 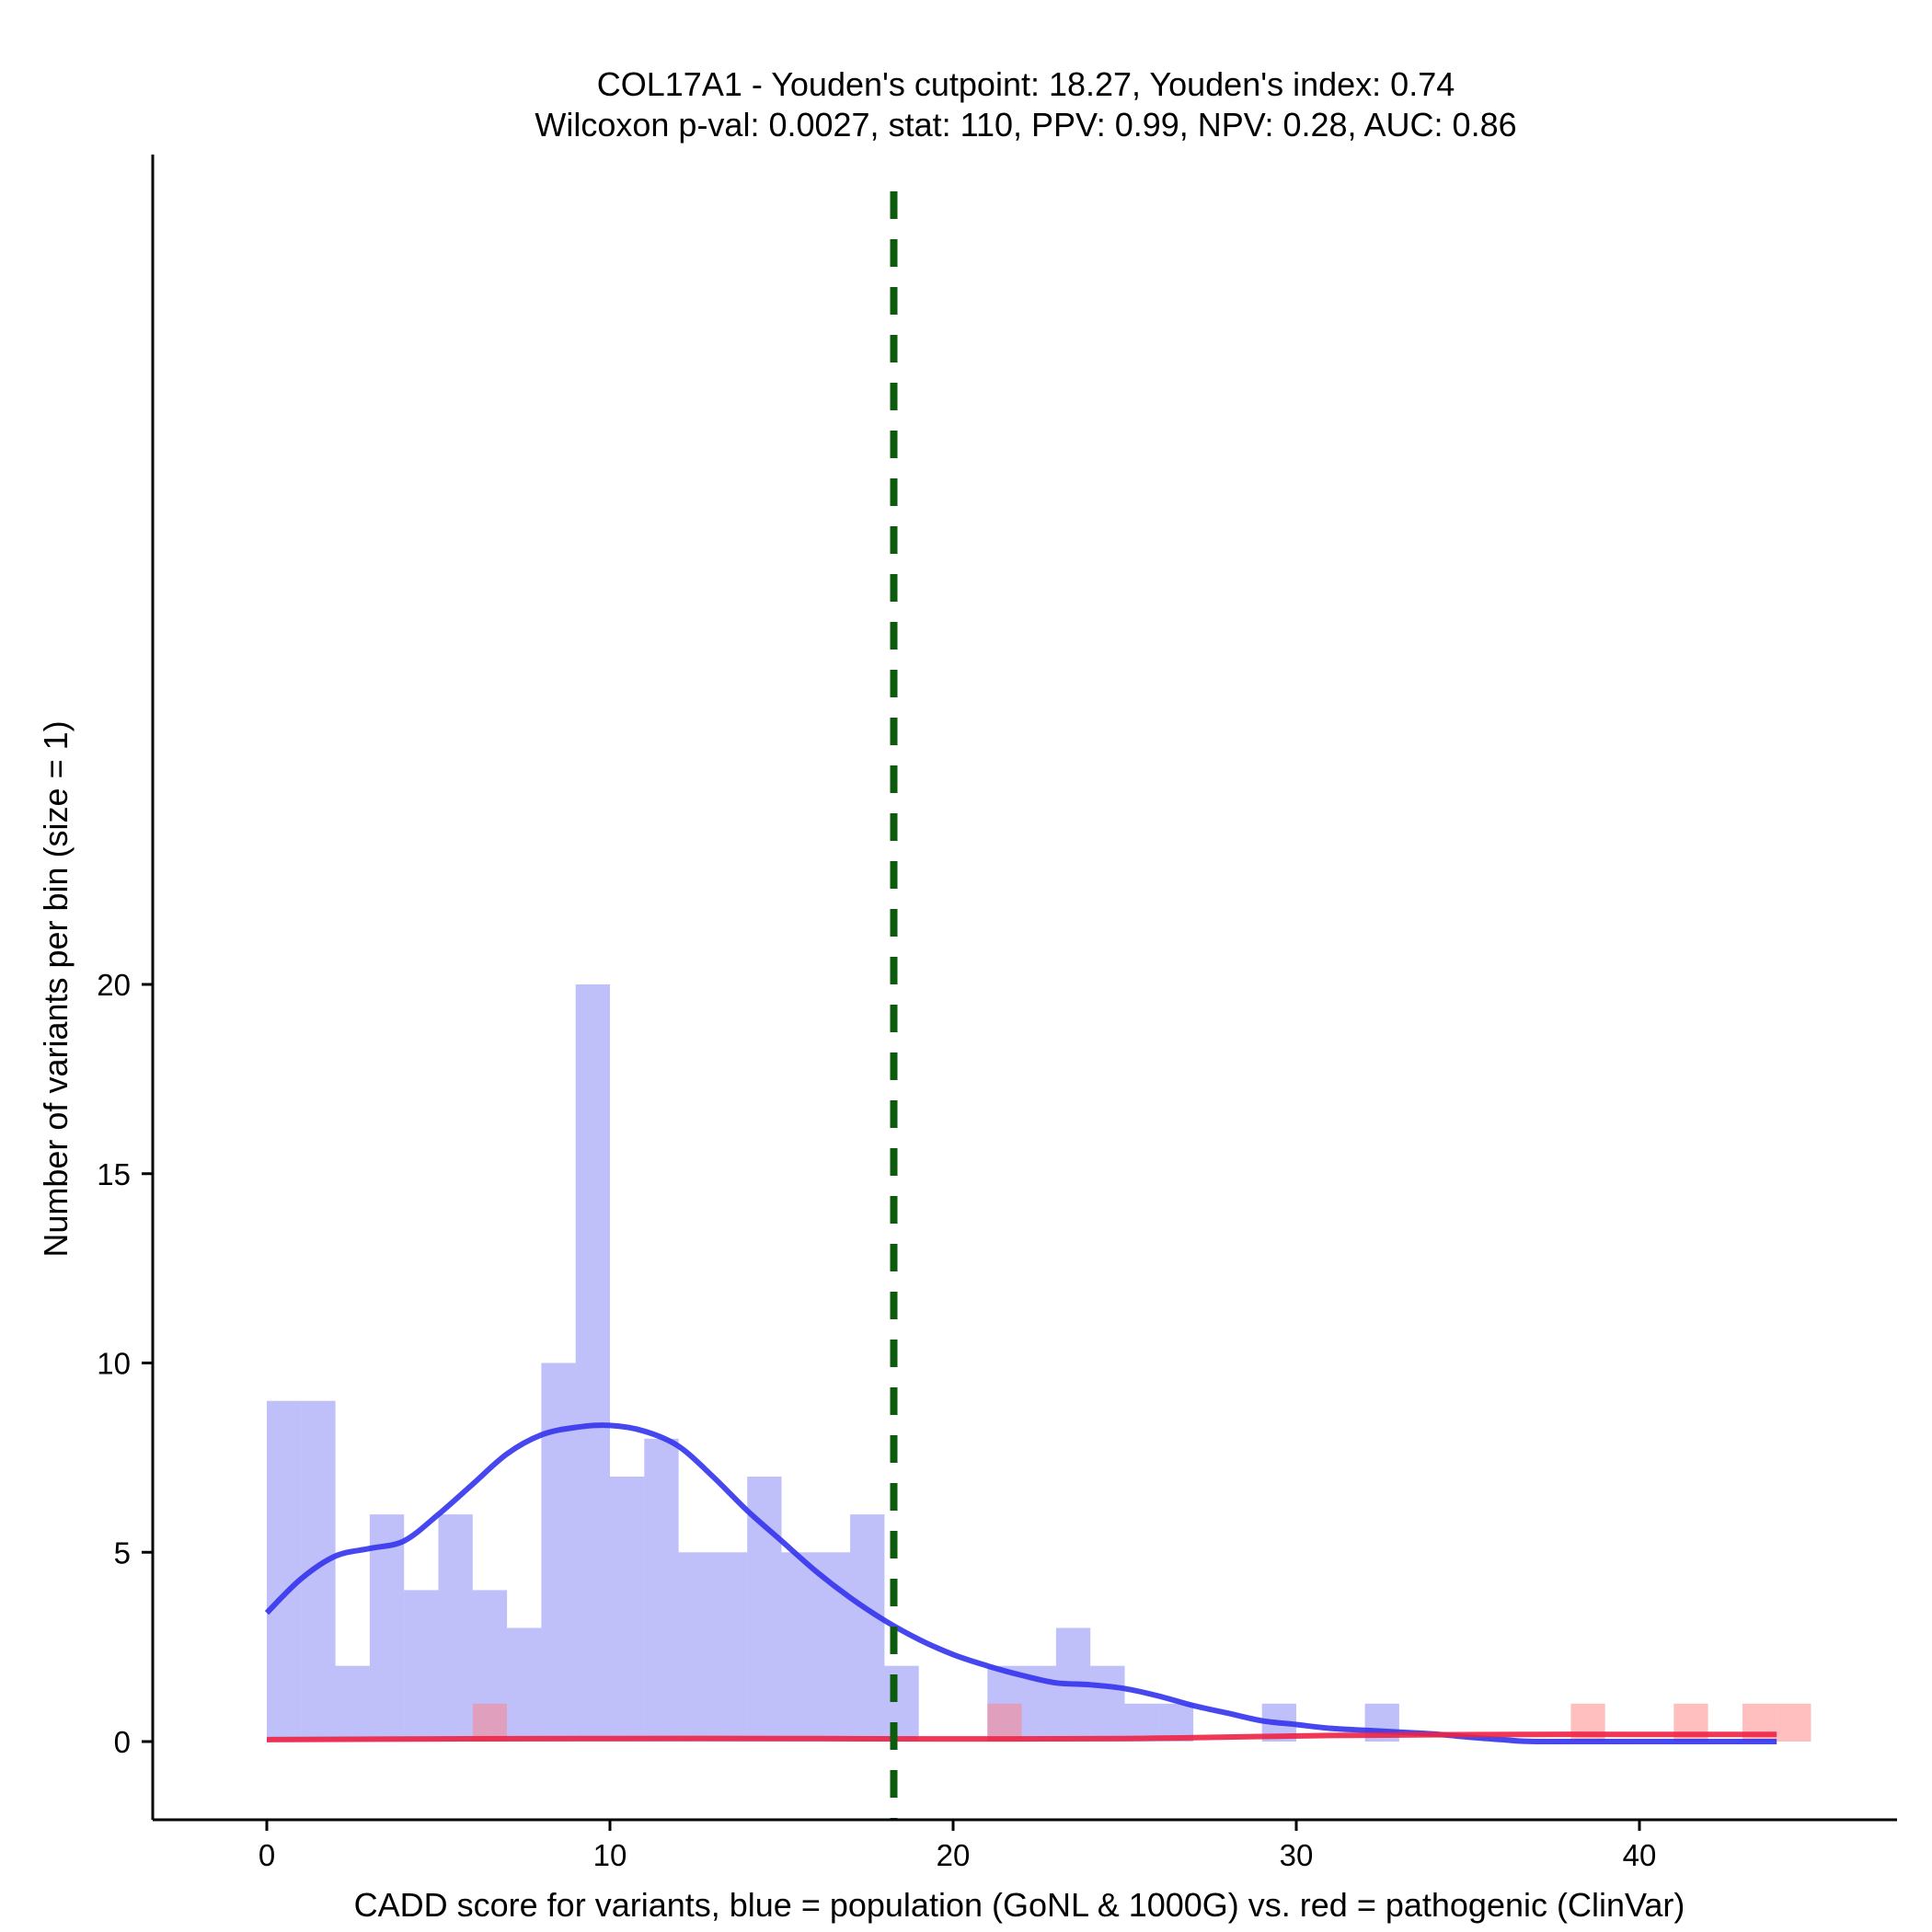 I want to click on x-tick-label-30: 30, so click(x=1297, y=1855).